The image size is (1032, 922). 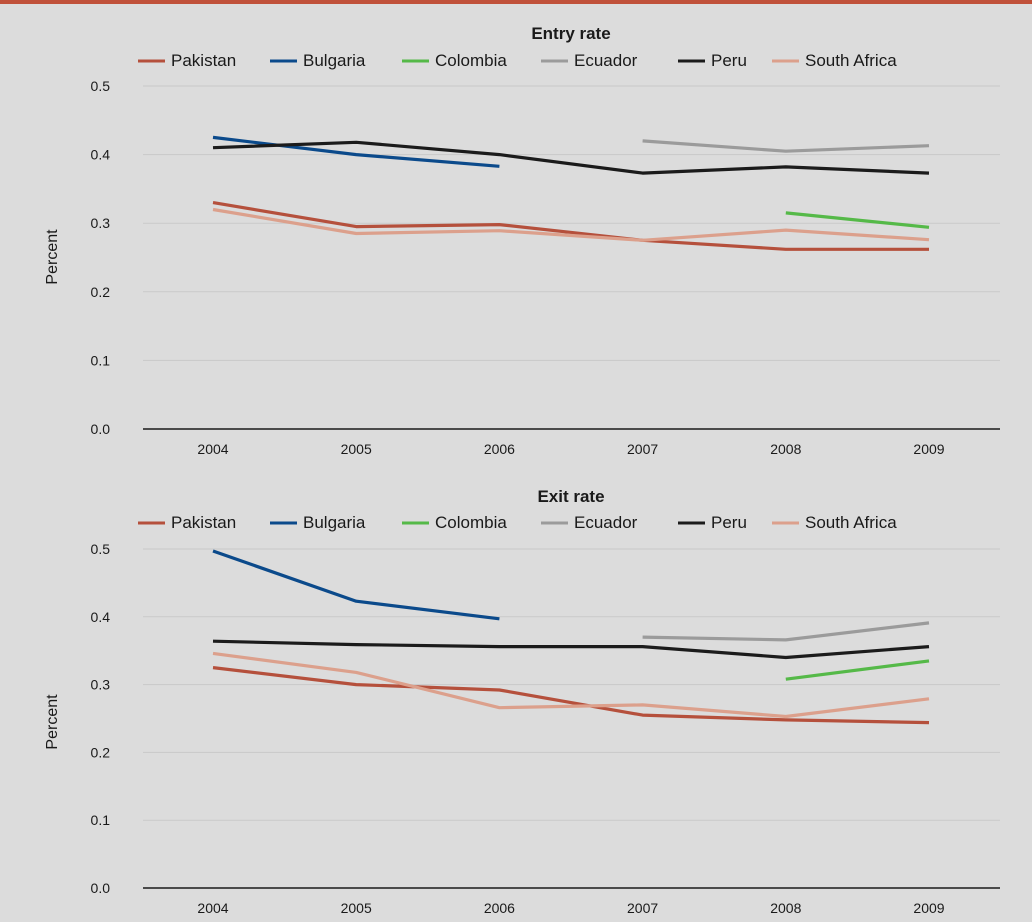 What do you see at coordinates (857, 220) in the screenshot?
I see `chart-1-series-colombia` at bounding box center [857, 220].